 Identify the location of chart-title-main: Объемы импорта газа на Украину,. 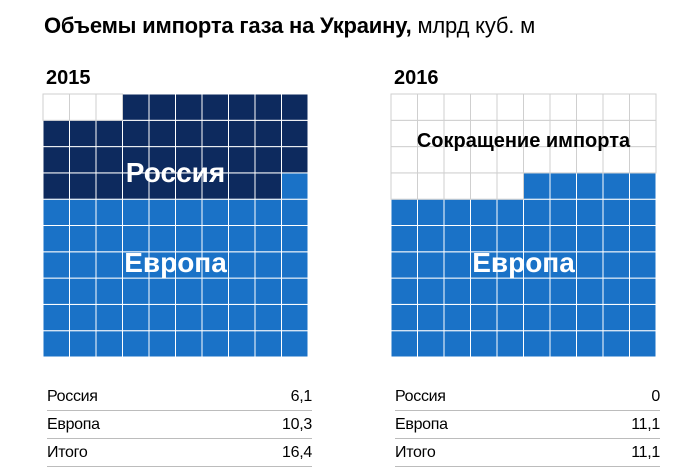
(228, 25).